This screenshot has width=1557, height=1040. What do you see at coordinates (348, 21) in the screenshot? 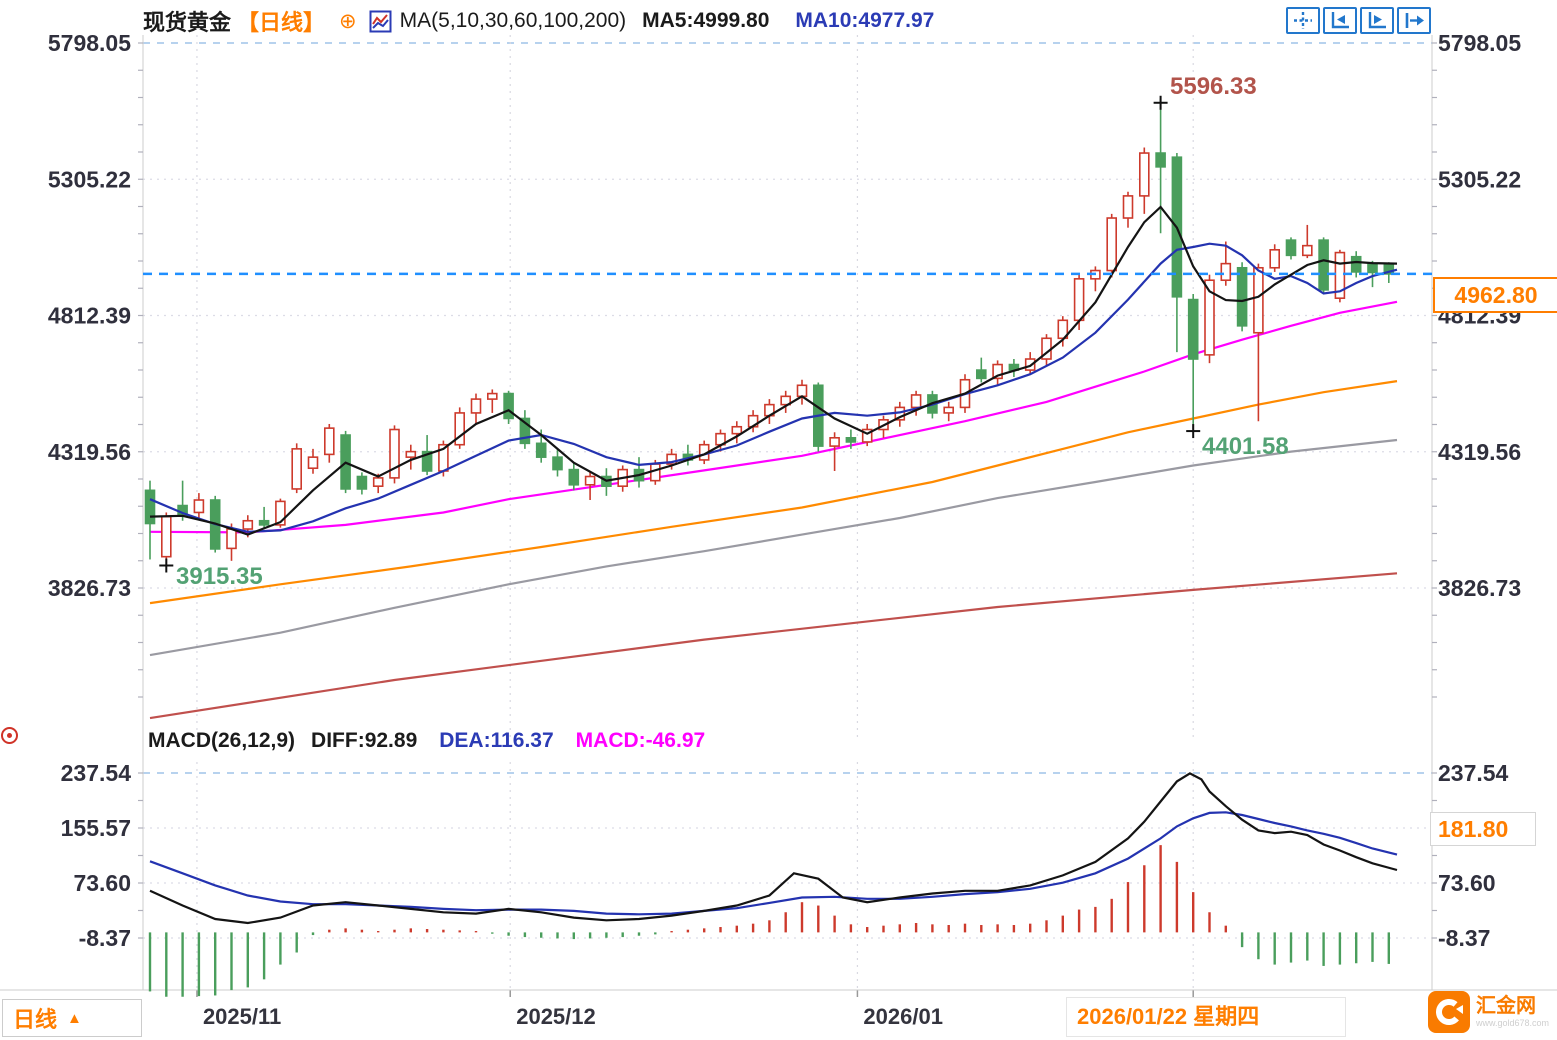
I see `add-indicator-icon: ⊕` at bounding box center [348, 21].